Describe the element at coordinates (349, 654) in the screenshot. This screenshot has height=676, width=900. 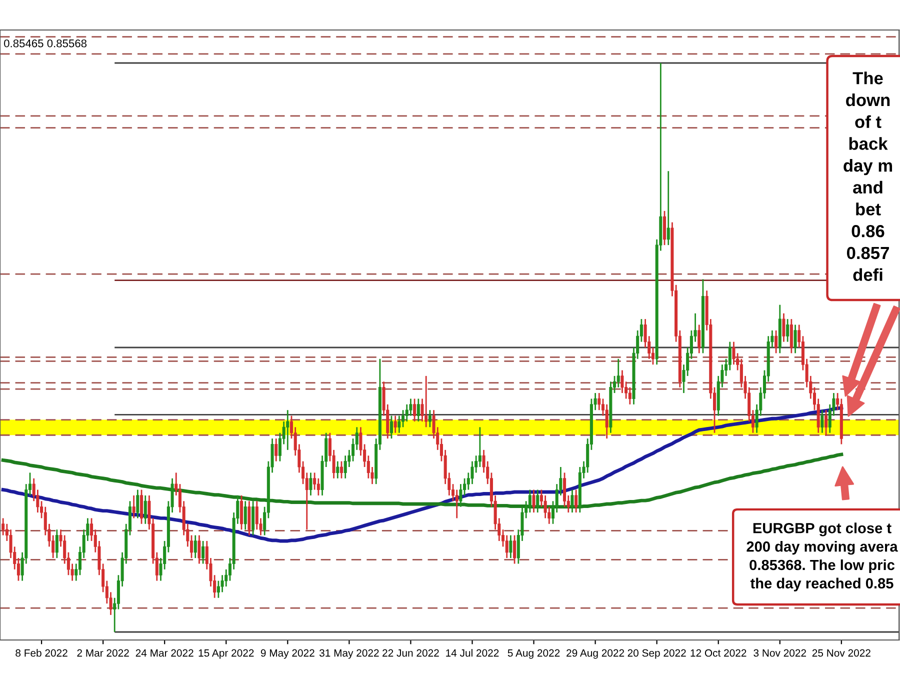
I see `x-tick-label: 31 May 2022` at that location.